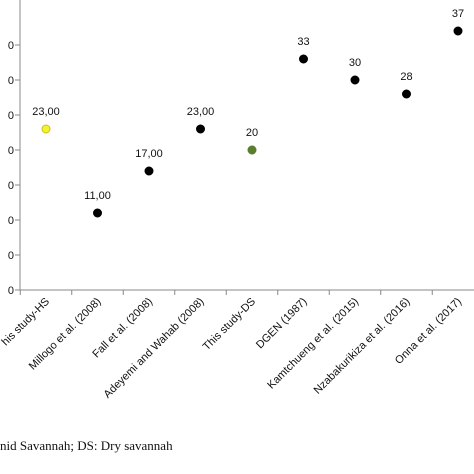  What do you see at coordinates (362, 346) in the screenshot?
I see `category-label: Nzabakurikiza et al. (2016)` at bounding box center [362, 346].